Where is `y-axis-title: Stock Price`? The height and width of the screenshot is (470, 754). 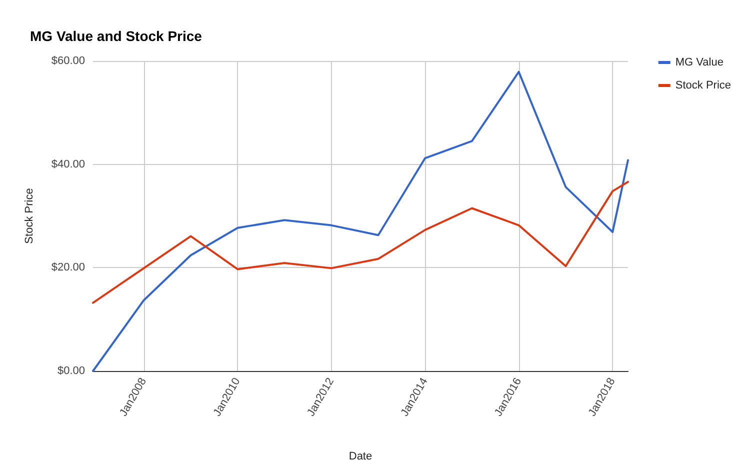
y-axis-title: Stock Price is located at coordinates (30, 216).